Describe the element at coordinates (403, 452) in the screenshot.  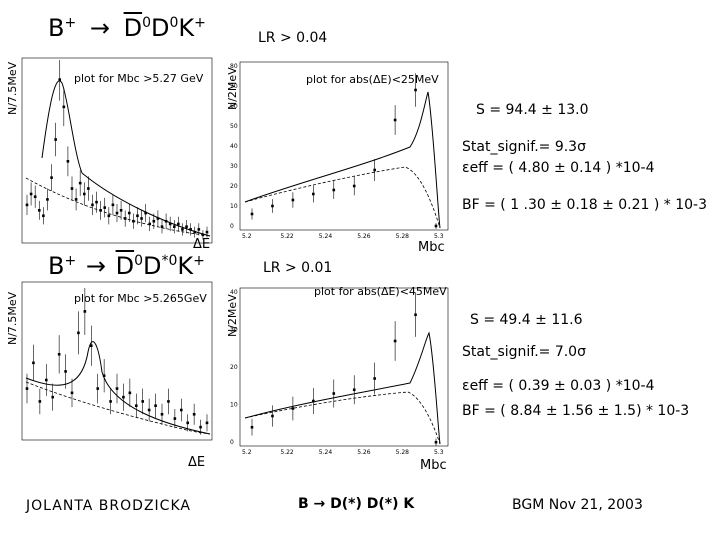
I see `br-xtick: 5.28` at that location.